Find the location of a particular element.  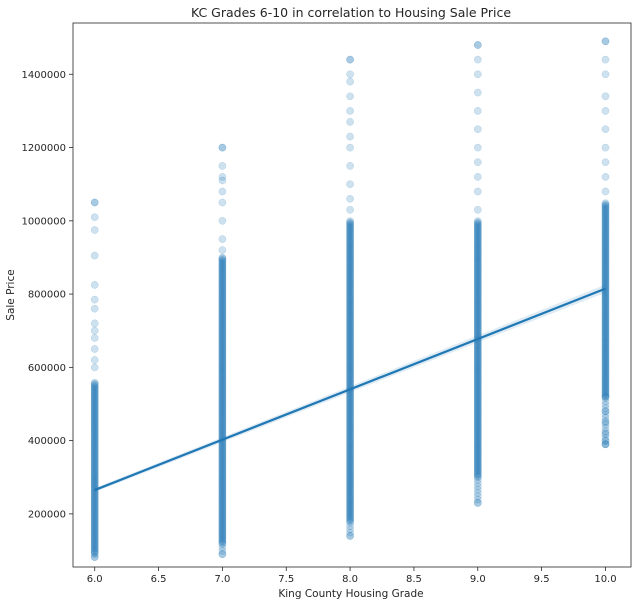

y-tick-label: 1200000 is located at coordinates (43, 148).